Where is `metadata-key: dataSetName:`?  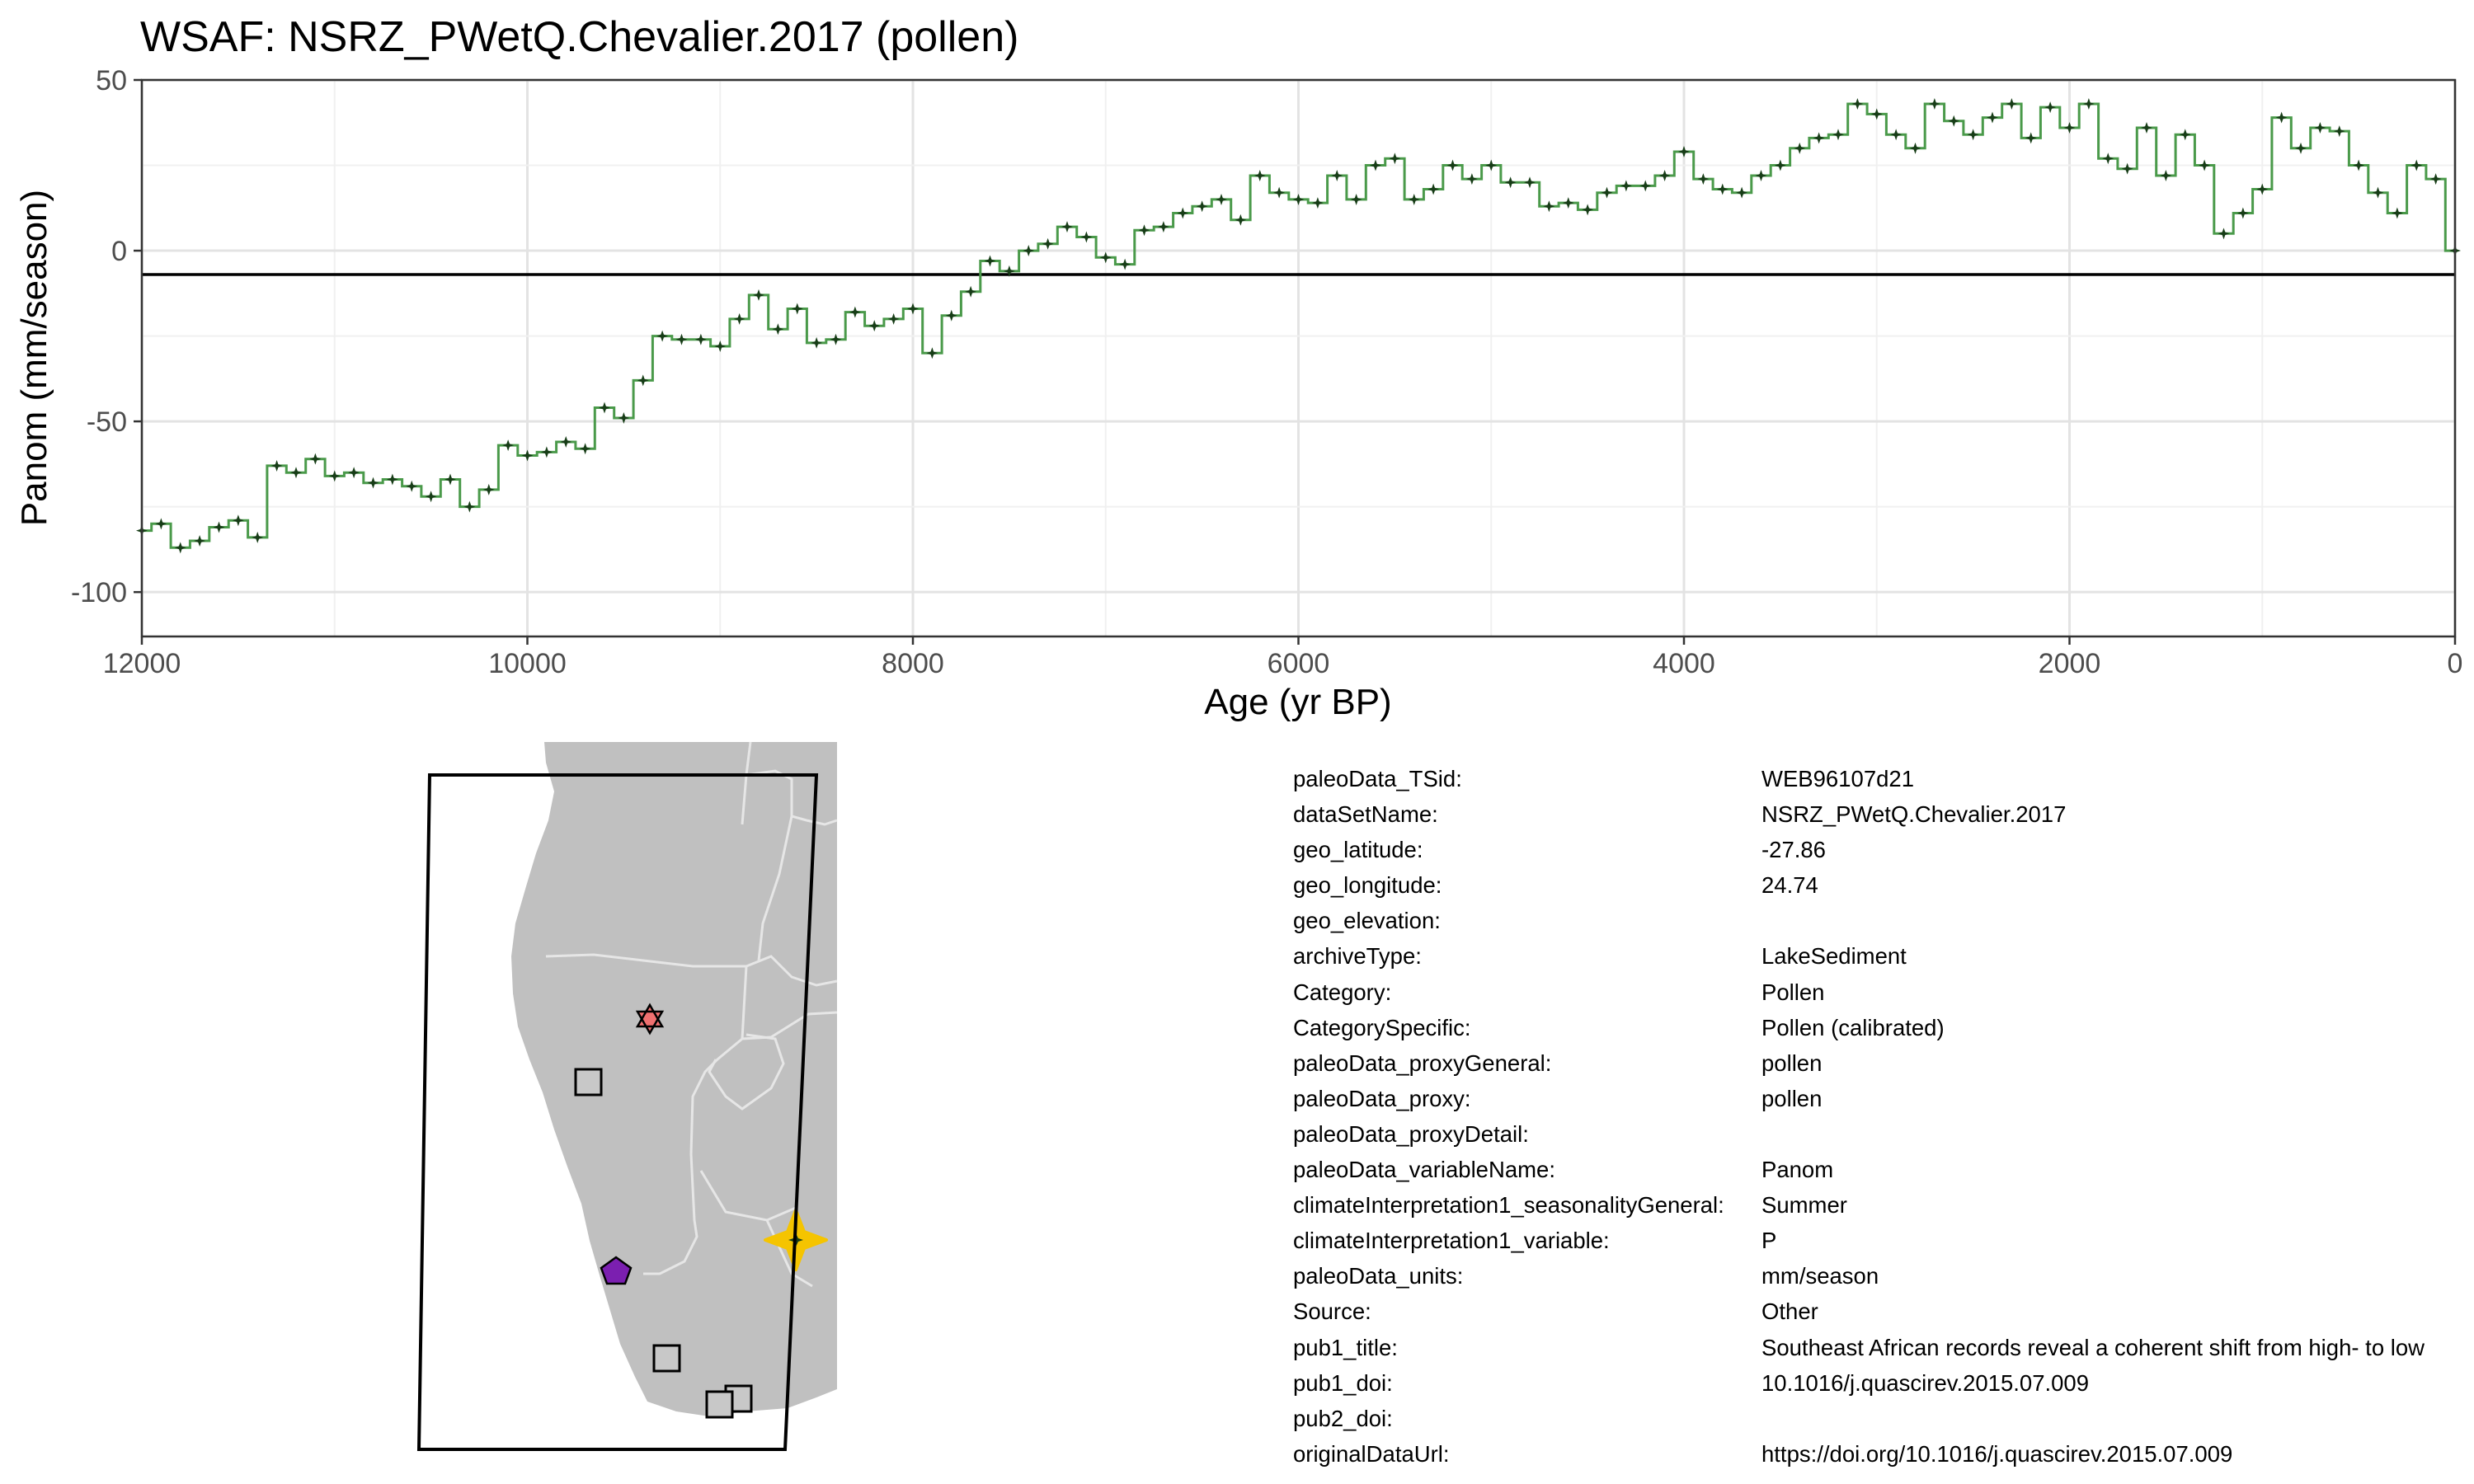
metadata-key: dataSetName: is located at coordinates (1365, 814).